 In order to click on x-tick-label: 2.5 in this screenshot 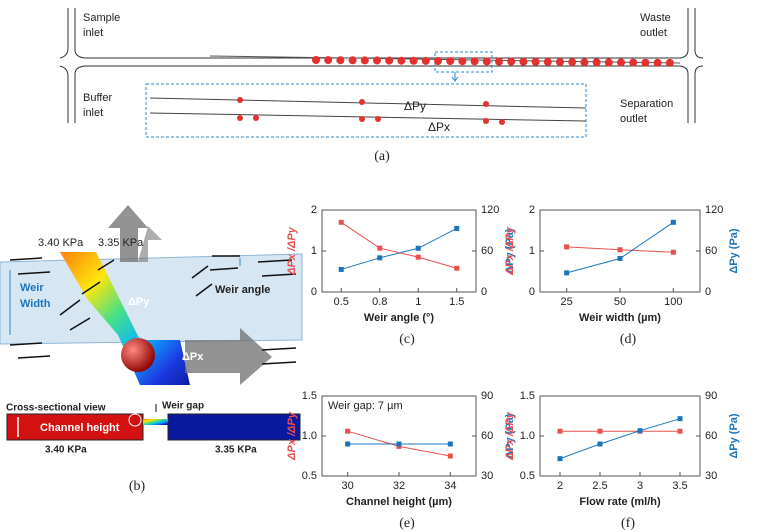, I will do `click(599, 486)`.